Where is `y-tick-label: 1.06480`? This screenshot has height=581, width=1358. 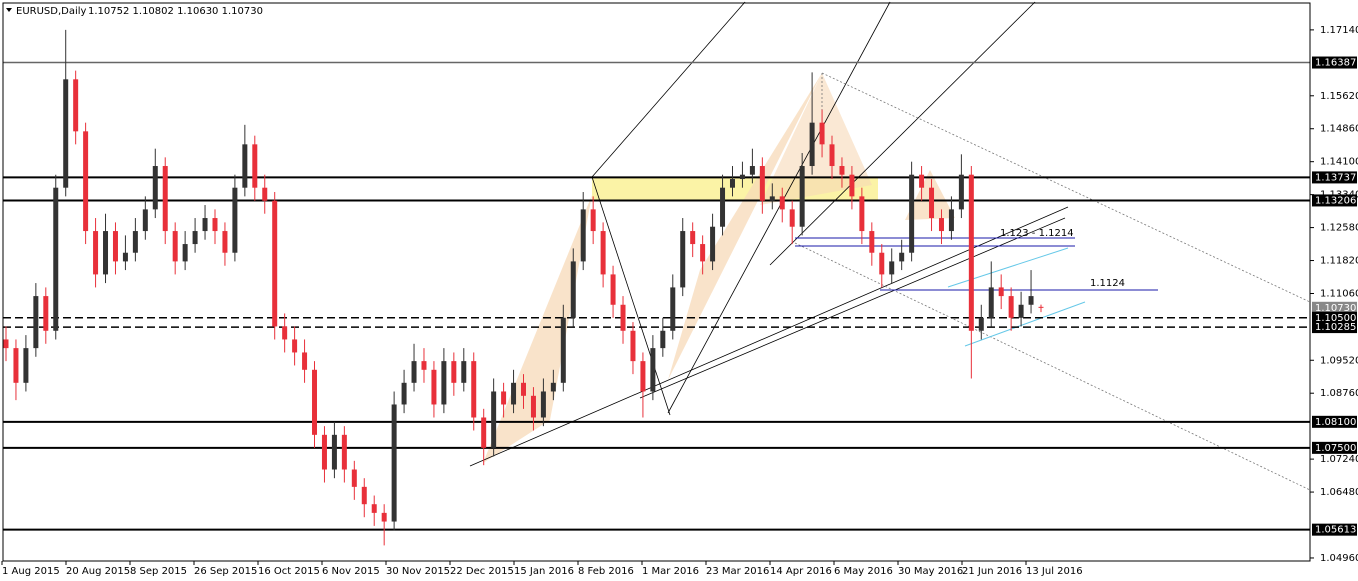 y-tick-label: 1.06480 is located at coordinates (1339, 492).